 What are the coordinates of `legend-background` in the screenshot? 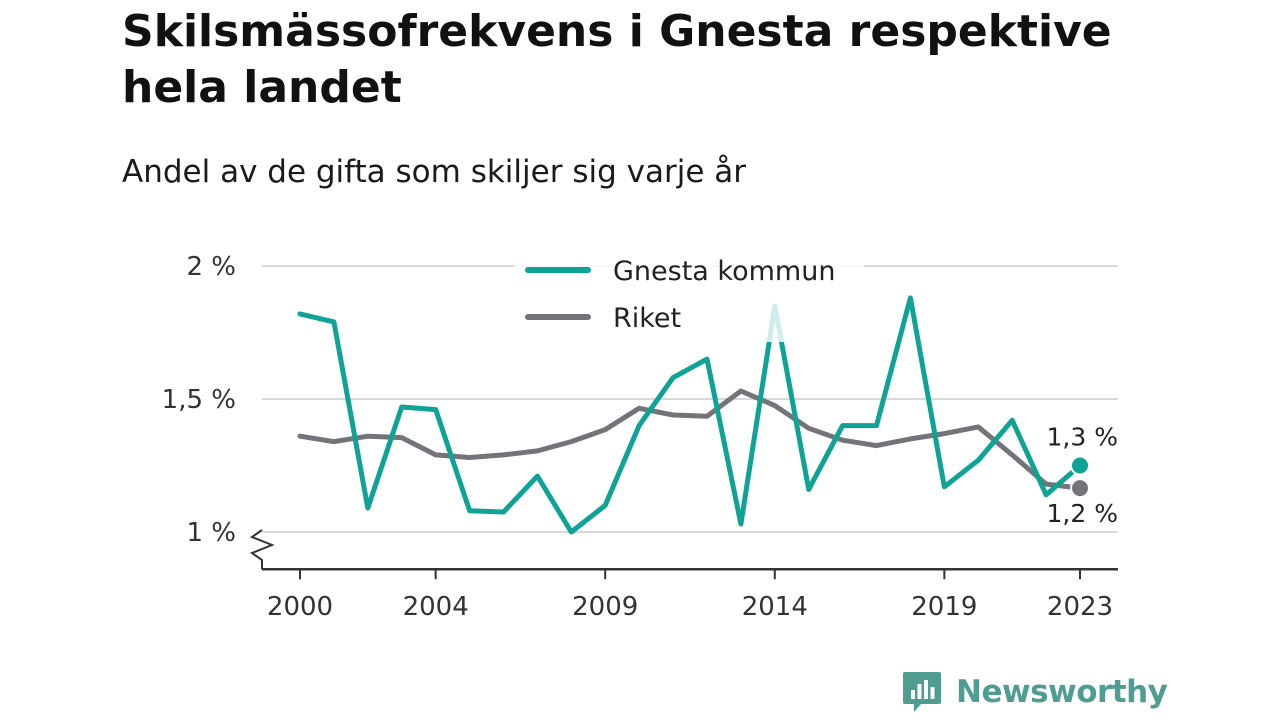 It's located at (689, 294).